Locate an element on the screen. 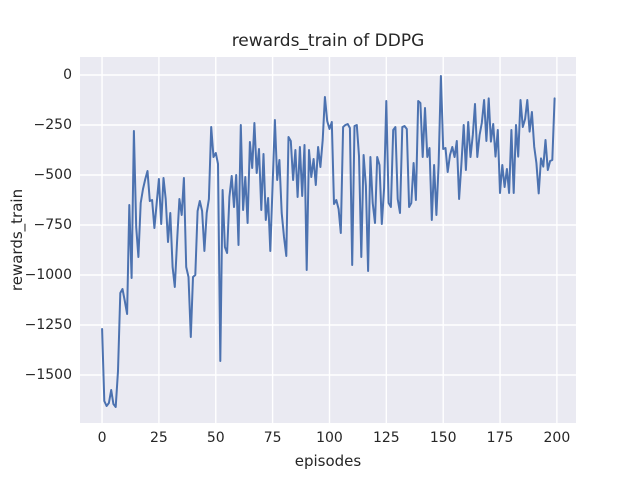  x-tick-label: 200 is located at coordinates (557, 438).